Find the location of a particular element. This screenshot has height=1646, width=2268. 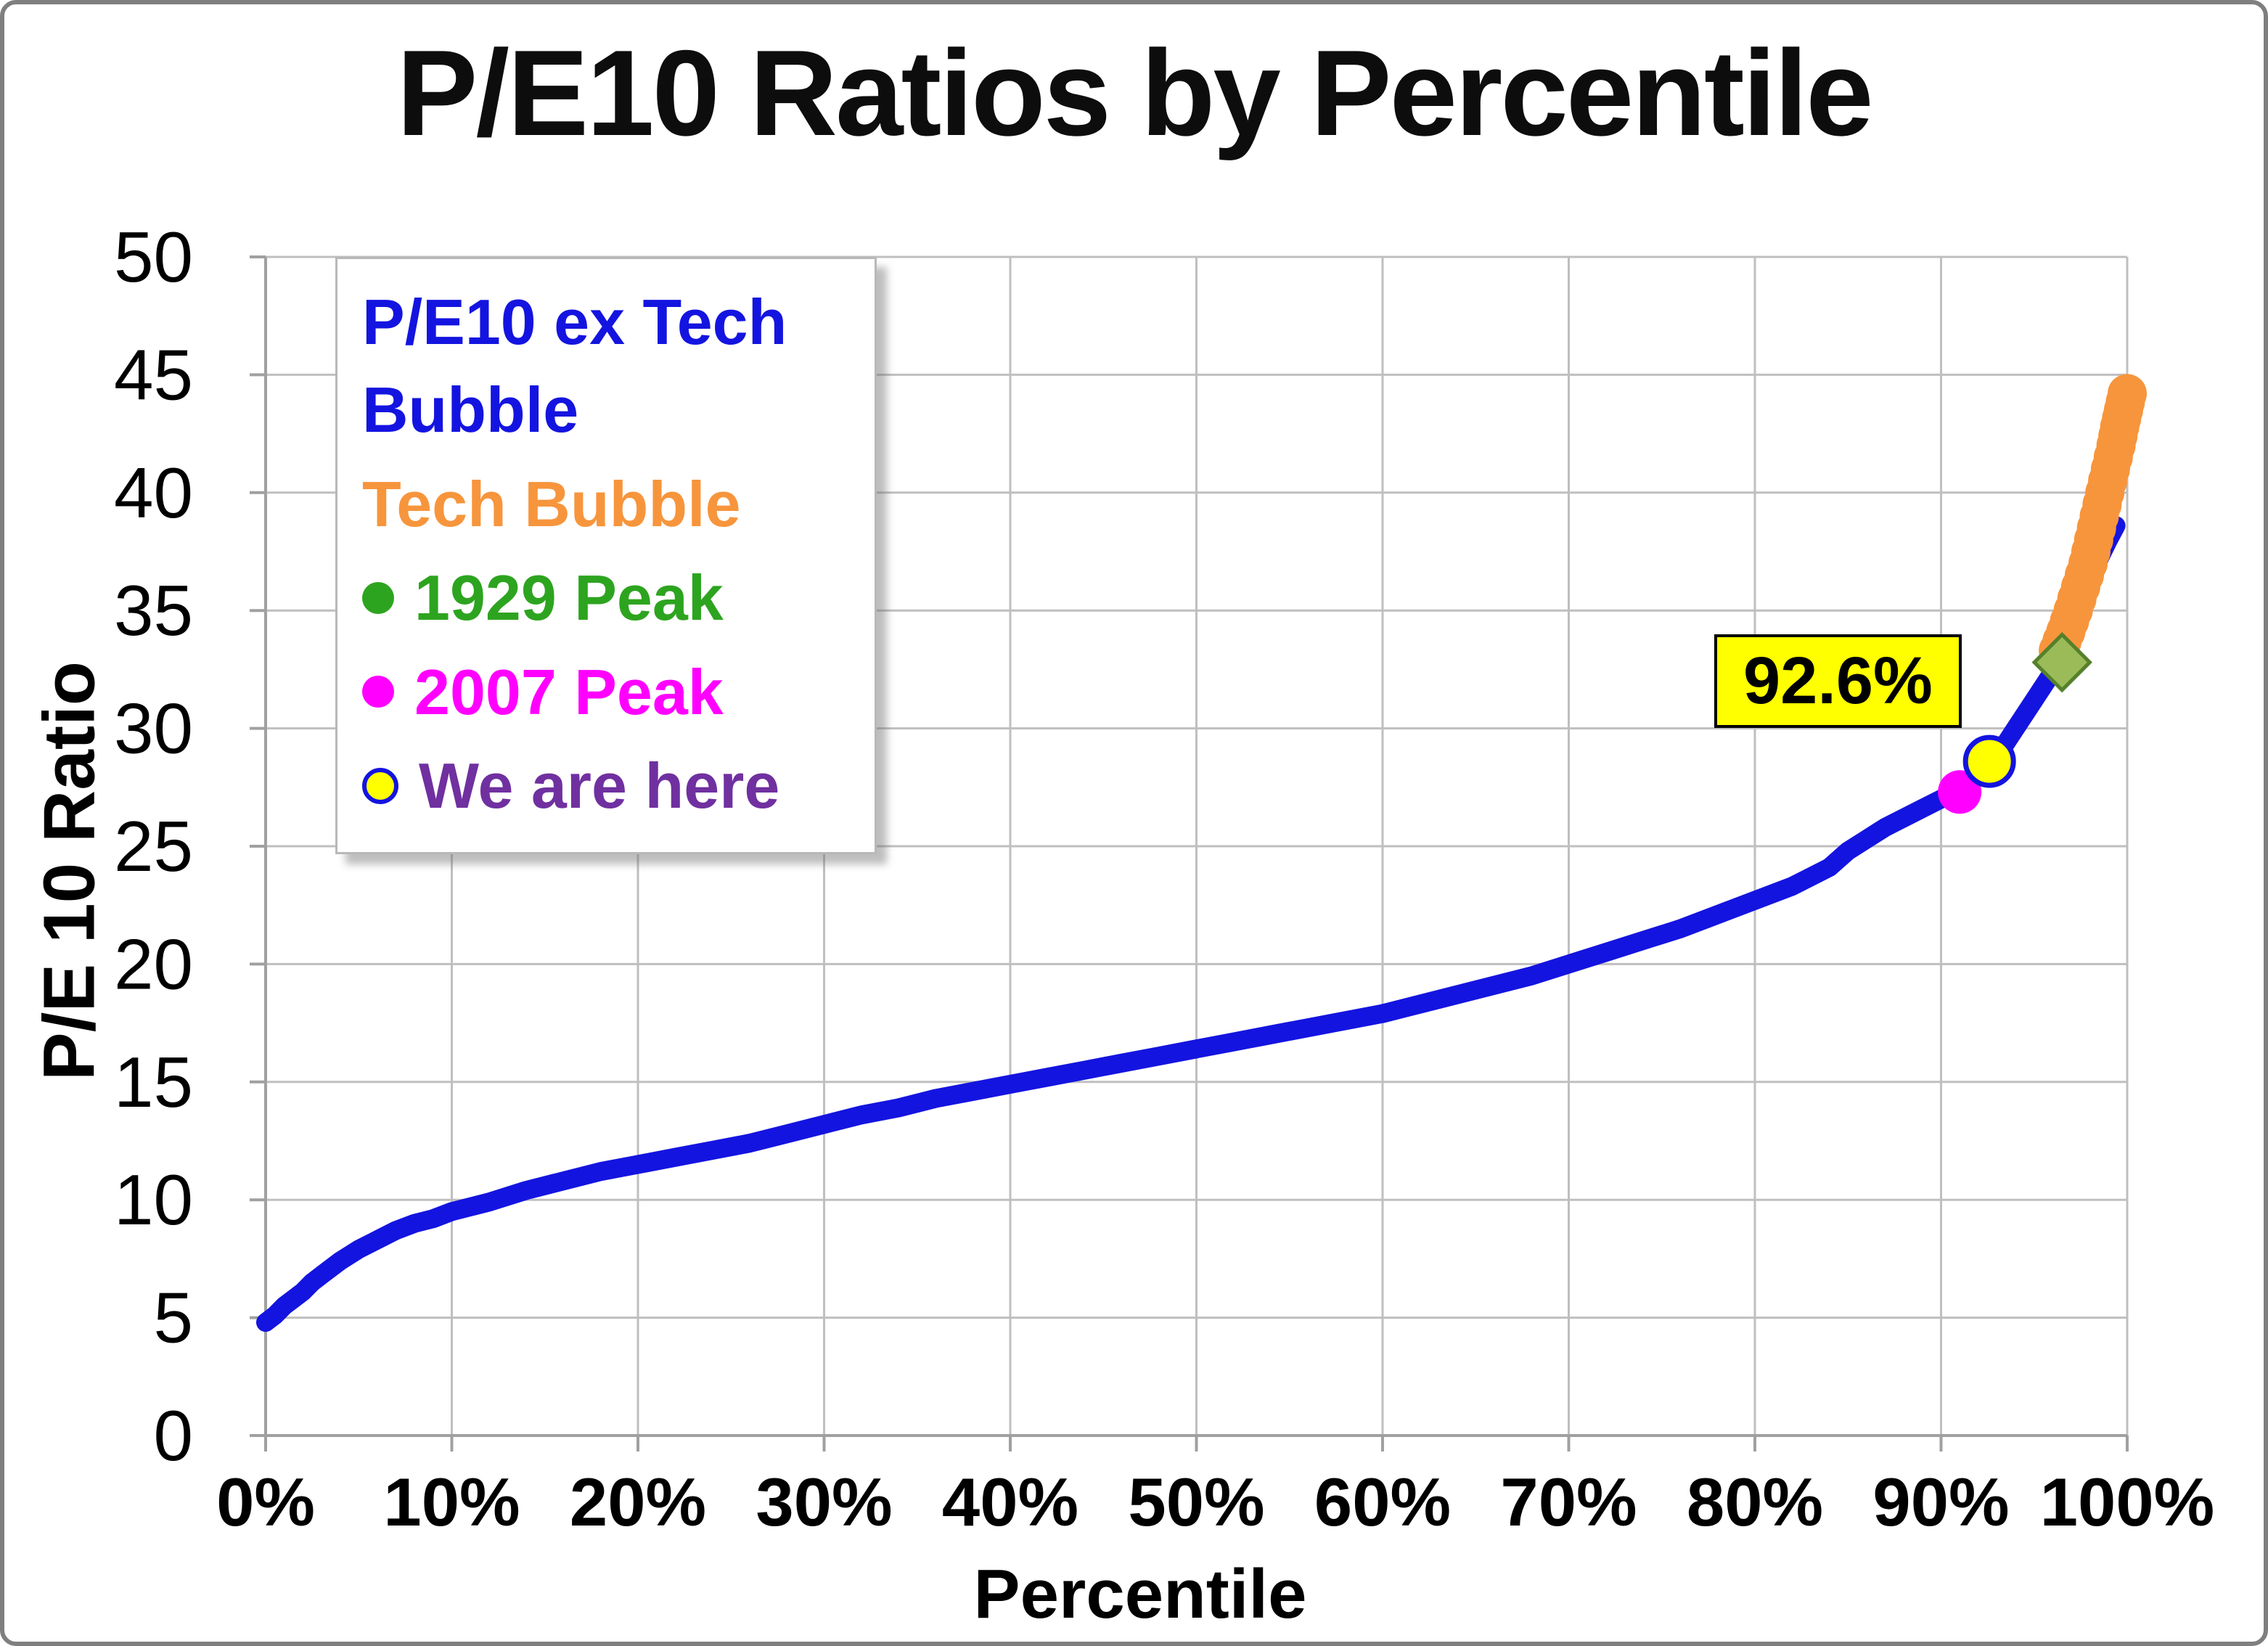

x-tick-label: 100% is located at coordinates (2127, 1502).